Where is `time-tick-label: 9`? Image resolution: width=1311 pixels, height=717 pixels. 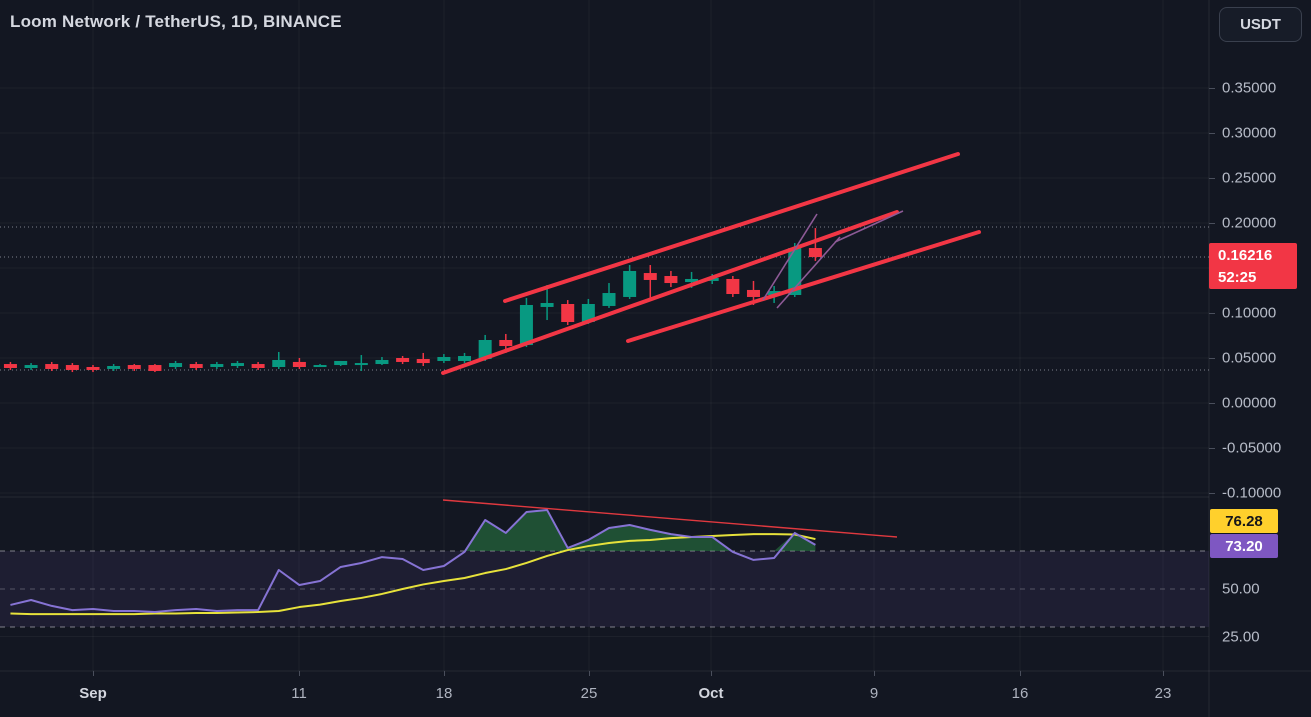 time-tick-label: 9 is located at coordinates (874, 693).